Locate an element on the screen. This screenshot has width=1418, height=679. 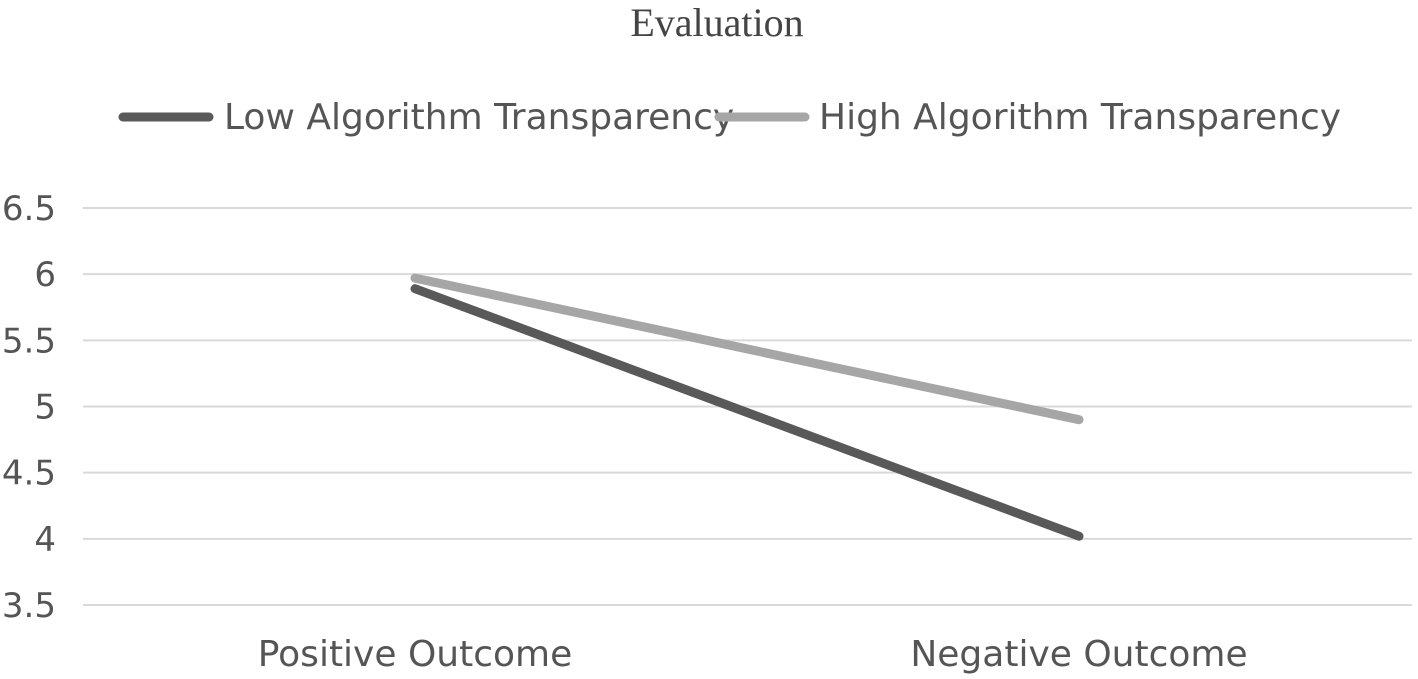
y-tick-label-0: 3.5 is located at coordinates (29, 606).